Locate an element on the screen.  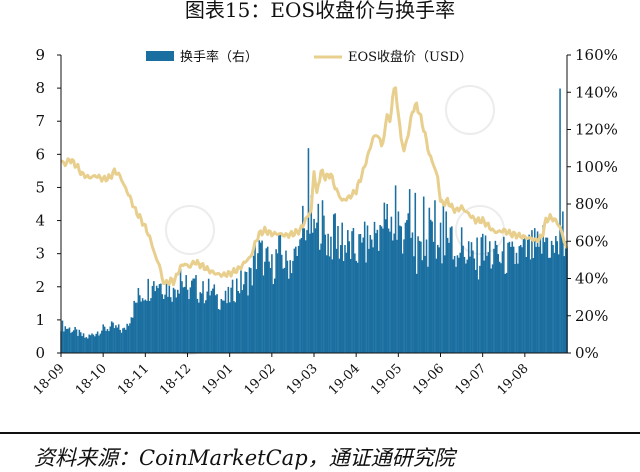
x-tick-label: 19-05 is located at coordinates (386, 379).